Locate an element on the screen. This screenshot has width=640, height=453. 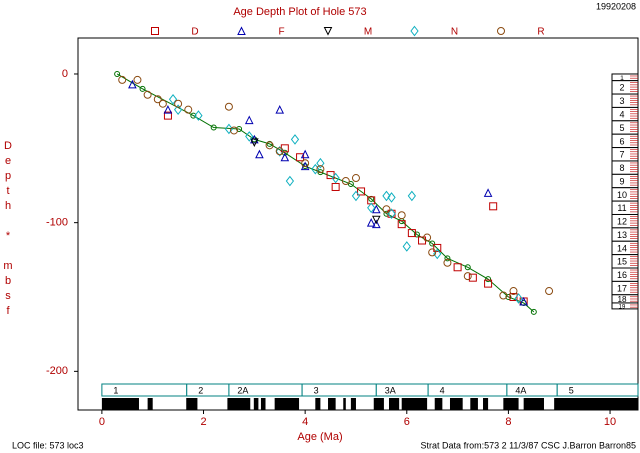
legend-label: R is located at coordinates (540, 32).